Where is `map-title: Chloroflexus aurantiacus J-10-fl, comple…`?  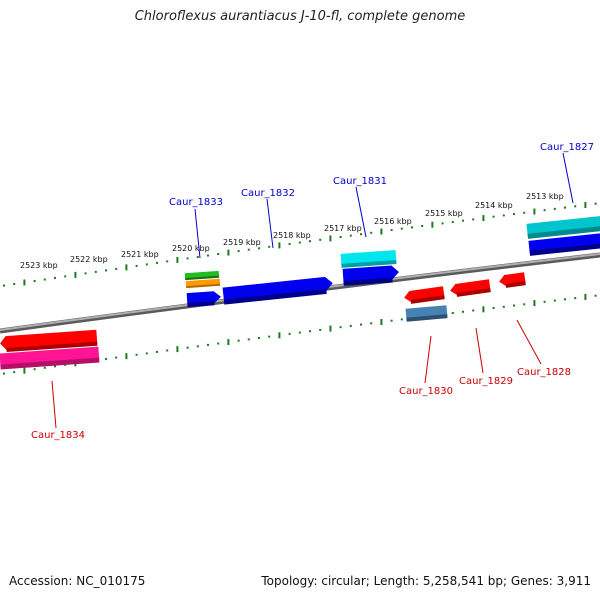 map-title: Chloroflexus aurantiacus J-10-fl, comple… is located at coordinates (300, 16).